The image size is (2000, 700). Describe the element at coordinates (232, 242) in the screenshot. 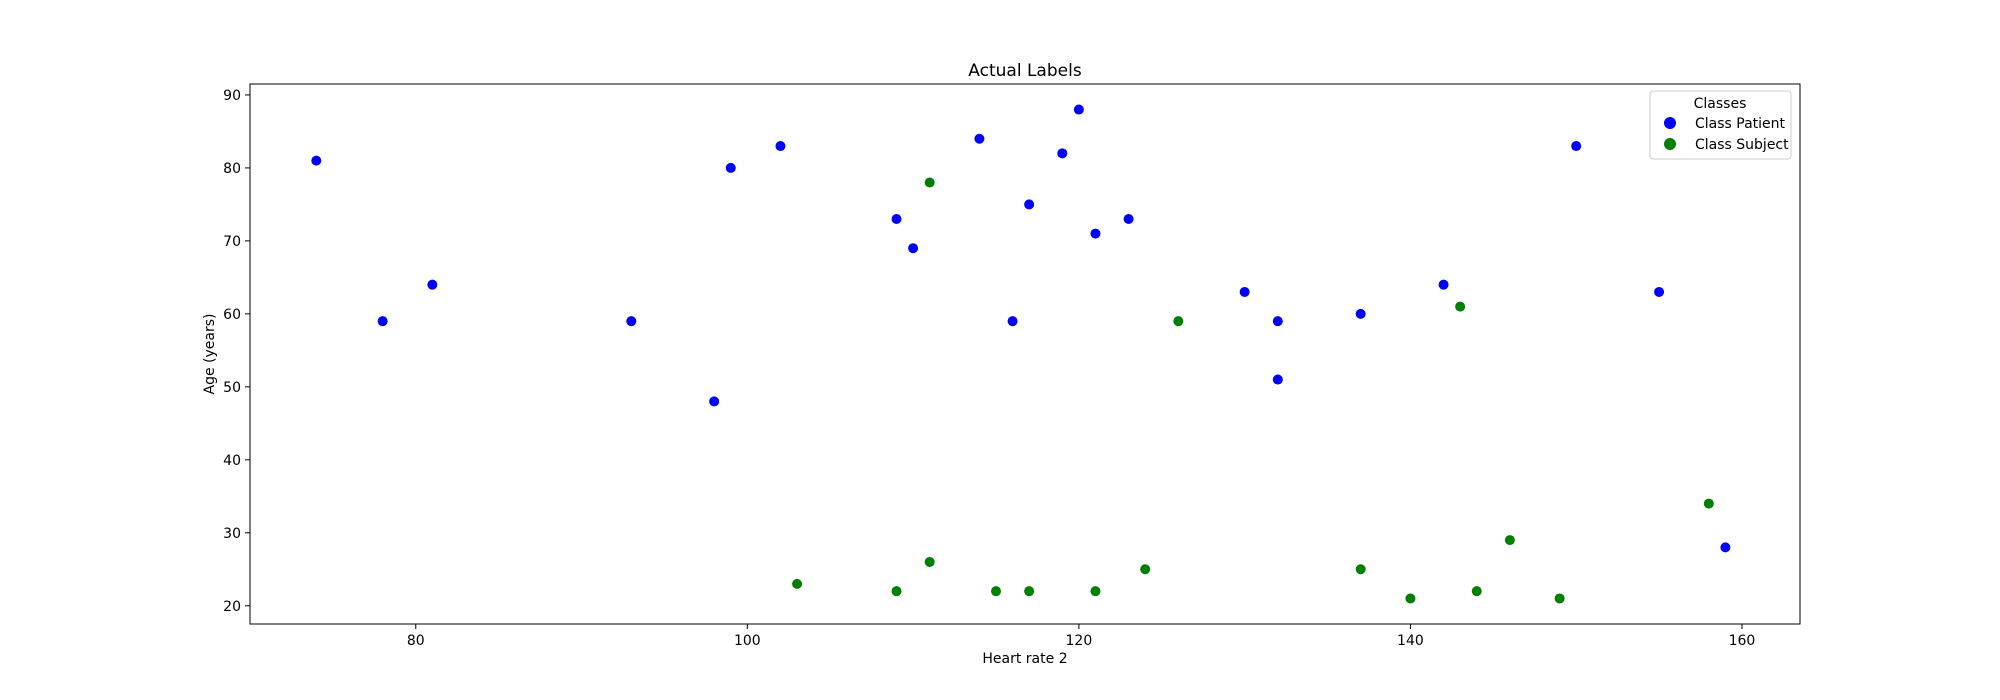

I see `y-tick-label: 70` at that location.